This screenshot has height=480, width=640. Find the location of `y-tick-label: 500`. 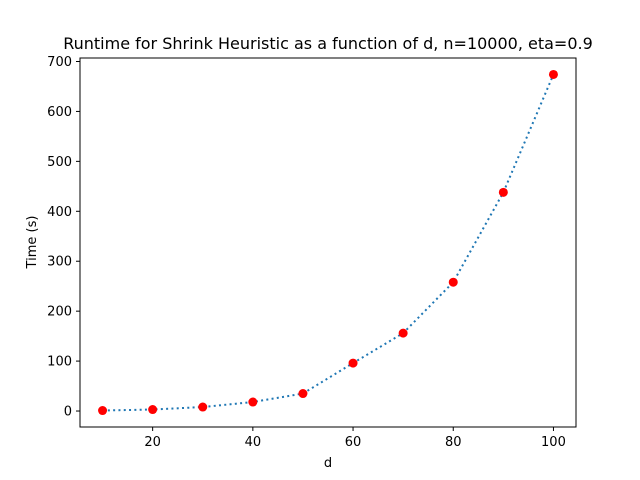

y-tick-label: 500 is located at coordinates (59, 162).